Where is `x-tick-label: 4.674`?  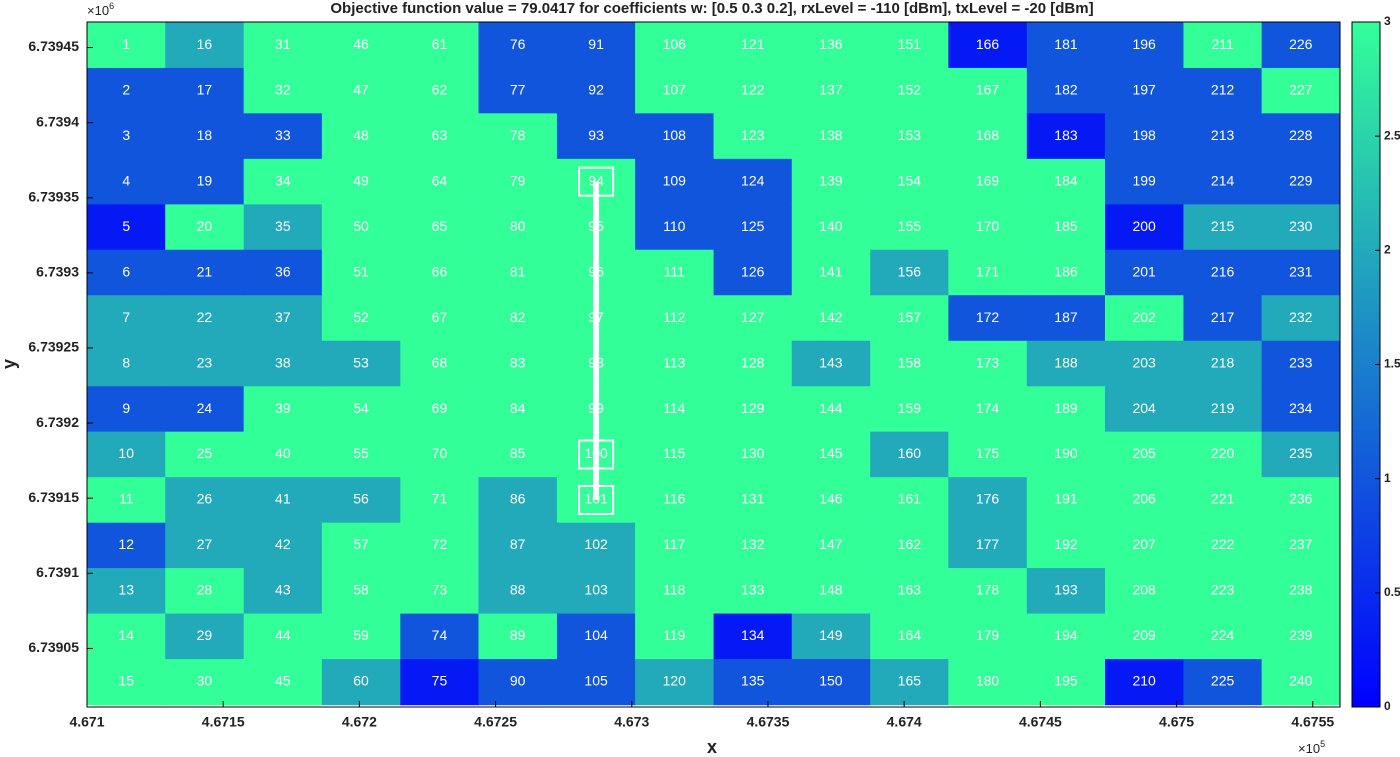
x-tick-label: 4.674 is located at coordinates (904, 722).